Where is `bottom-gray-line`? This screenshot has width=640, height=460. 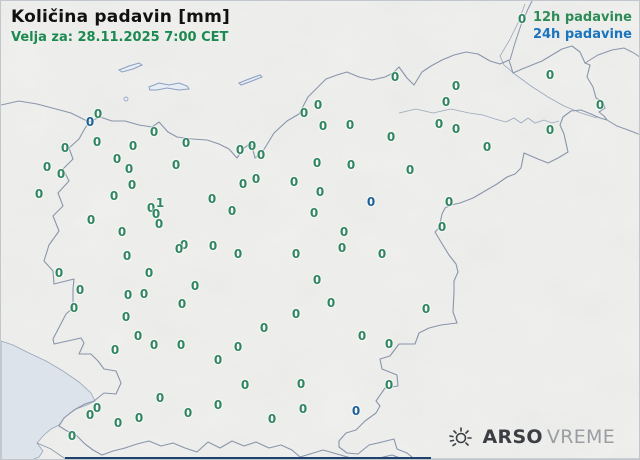
bottom-gray-line is located at coordinates (535, 458).